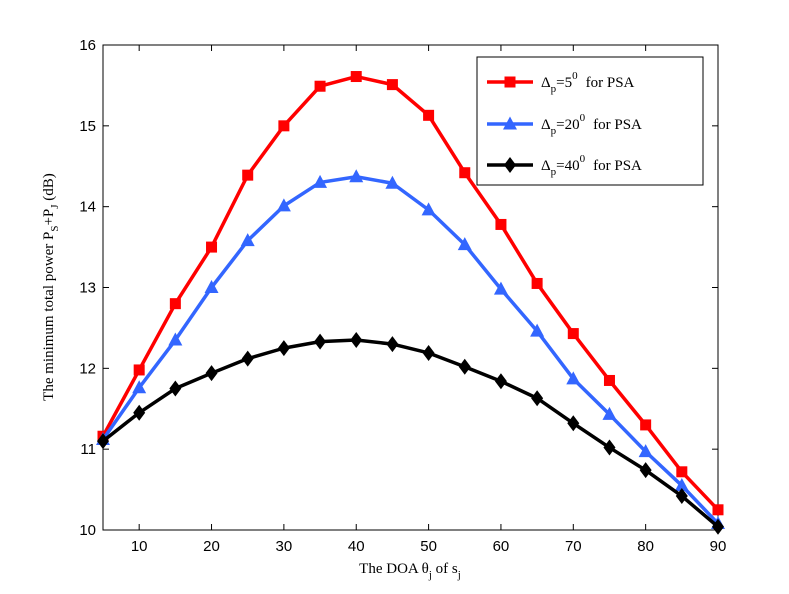 This screenshot has width=789, height=594. I want to click on y-tick-label: 11, so click(88, 449).